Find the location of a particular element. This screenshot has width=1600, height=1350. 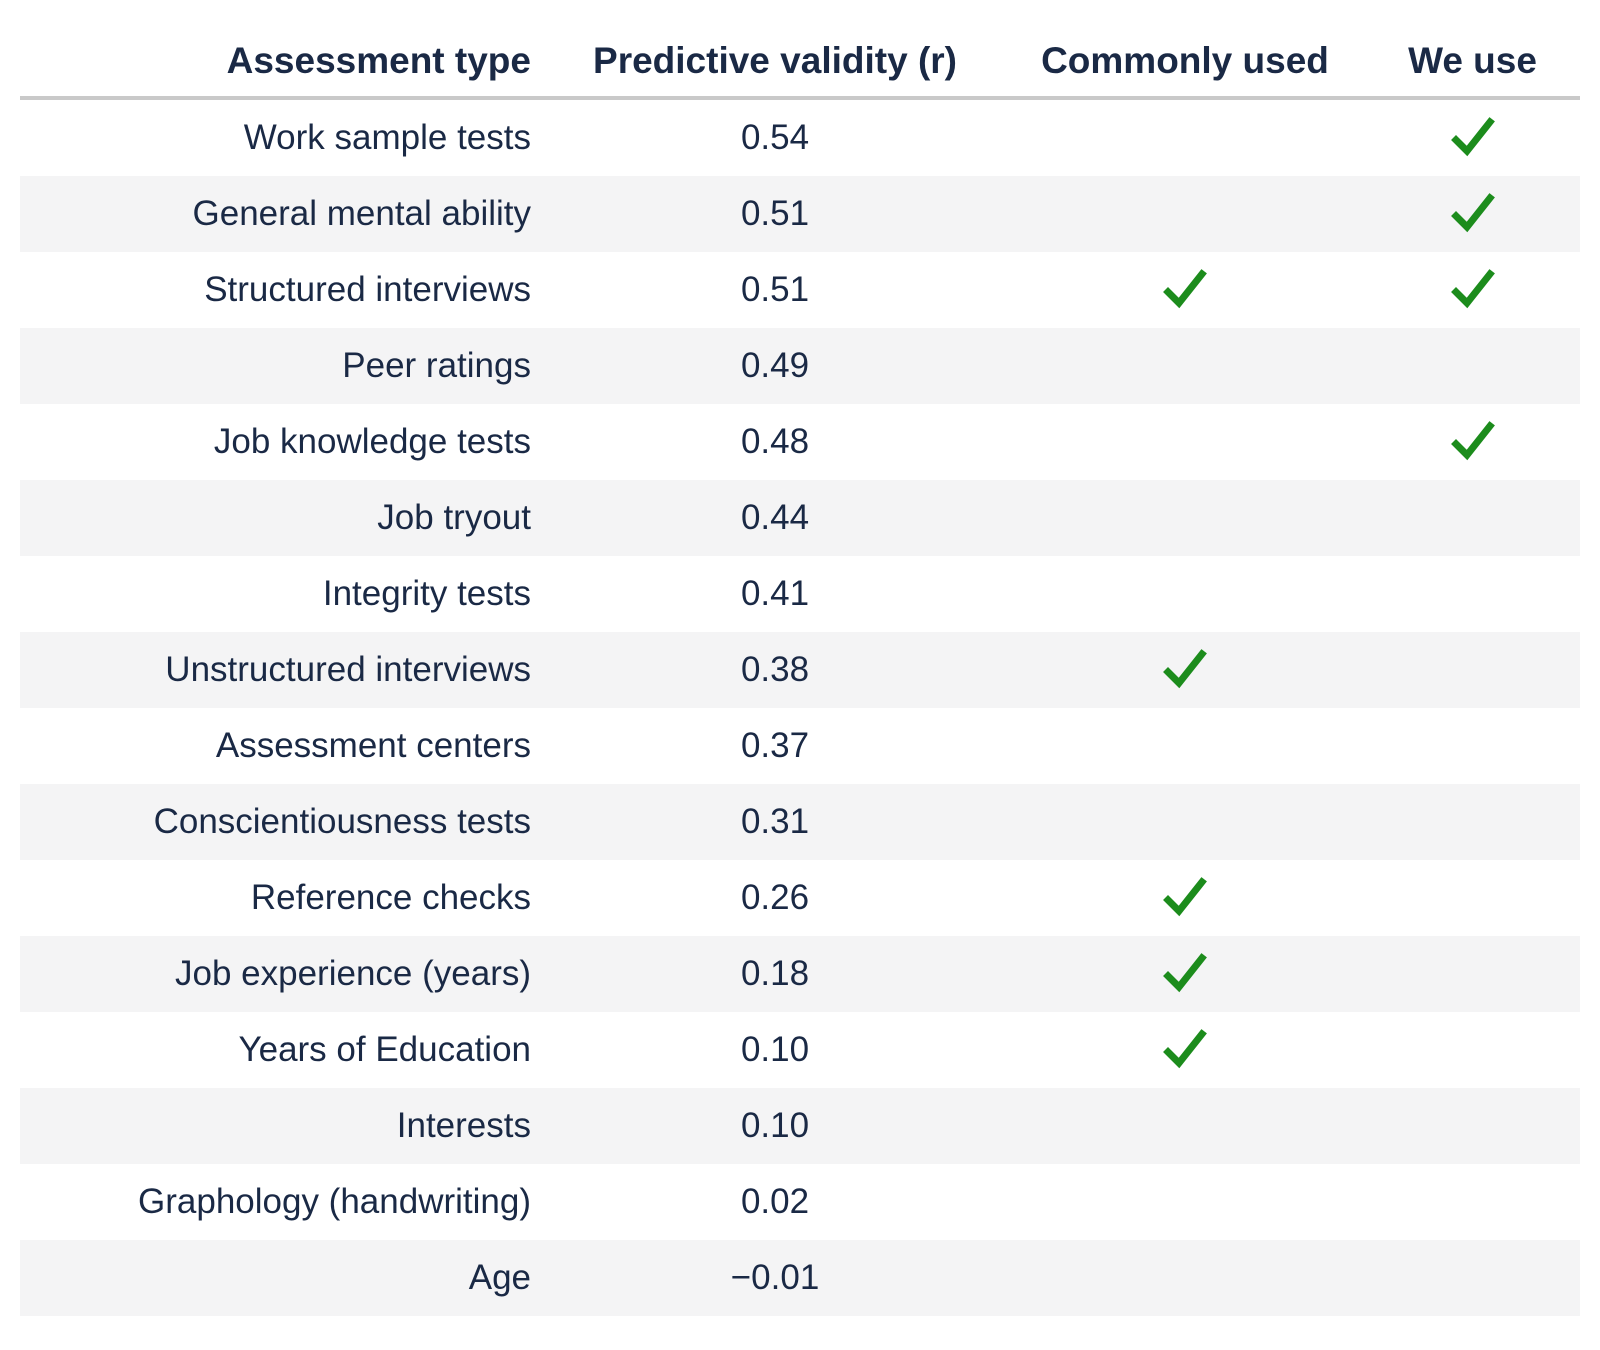

assessment-type-cell: Conscientiousness tests is located at coordinates (342, 821).